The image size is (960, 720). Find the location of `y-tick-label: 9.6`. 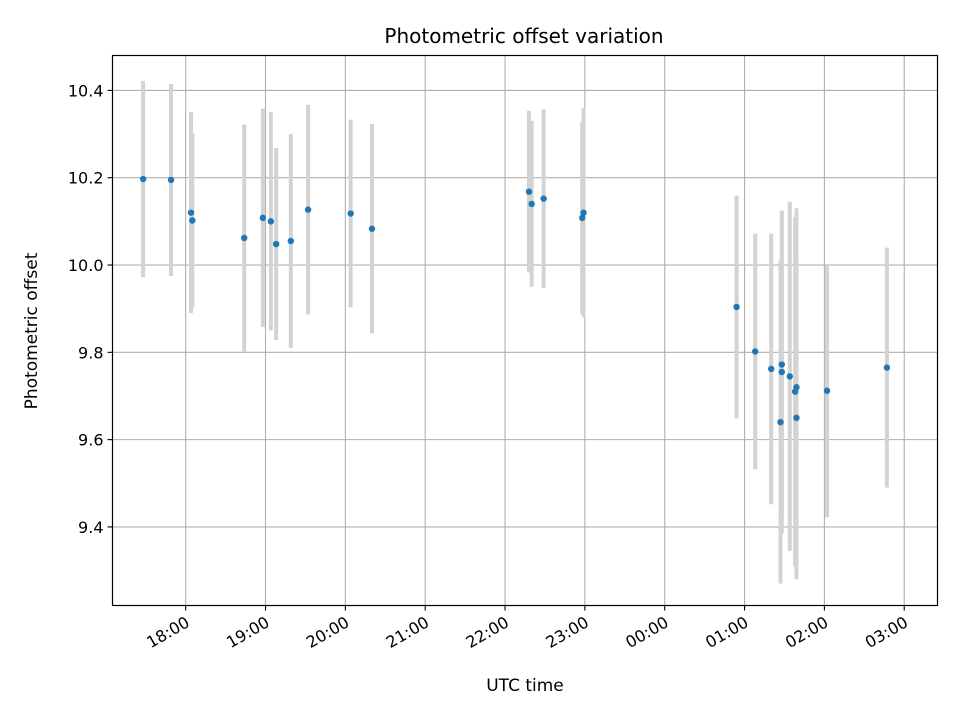

y-tick-label: 9.6 is located at coordinates (90, 440).